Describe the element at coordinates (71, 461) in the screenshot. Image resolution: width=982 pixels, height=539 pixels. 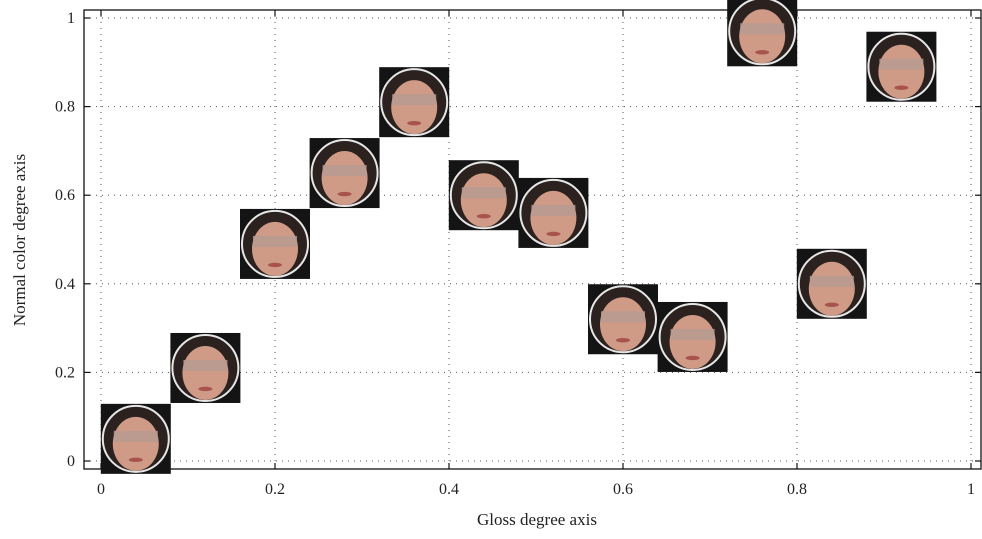
I see `y-tick-label: 0` at that location.